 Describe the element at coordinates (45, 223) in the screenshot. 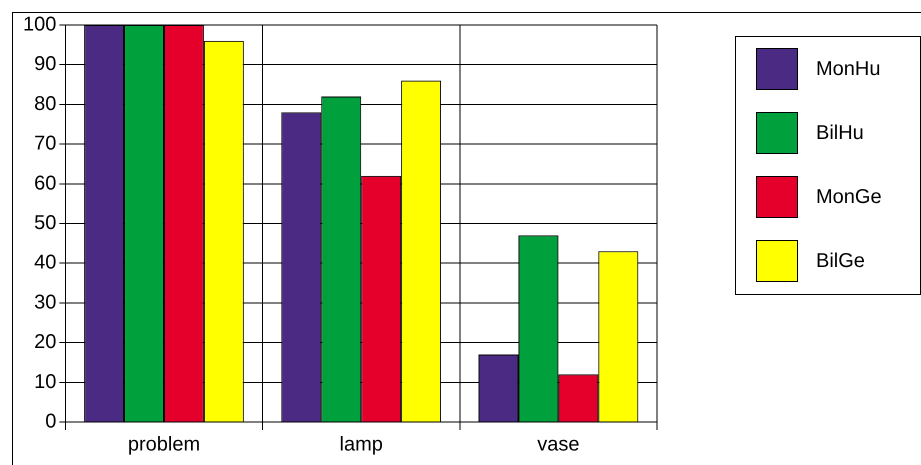

I see `y-tick-label: 50` at that location.